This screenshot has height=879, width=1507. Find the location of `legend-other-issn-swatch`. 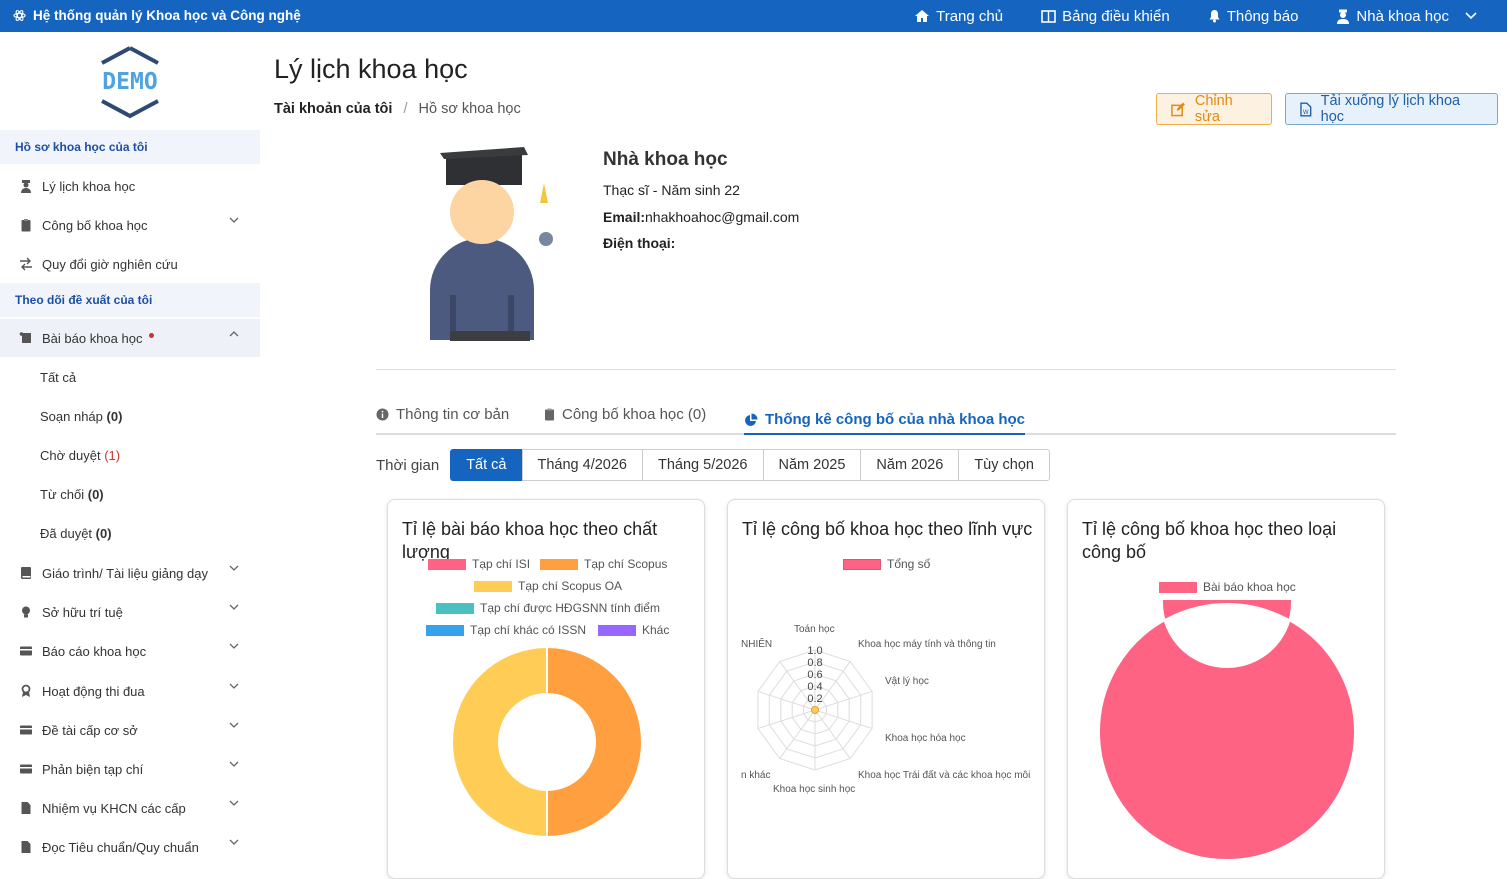

legend-other-issn-swatch is located at coordinates (445, 630).